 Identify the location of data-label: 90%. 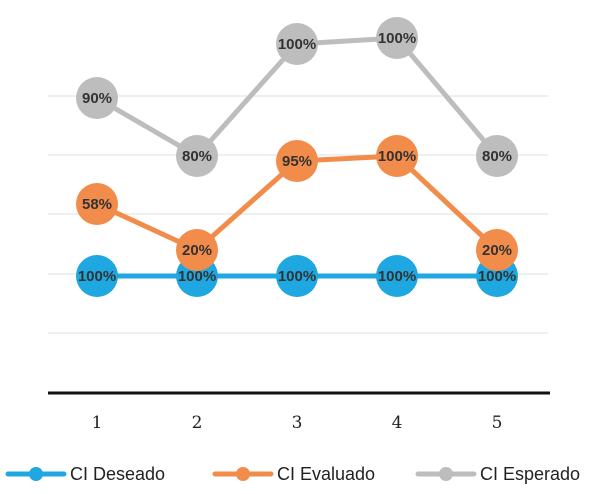
(97, 98).